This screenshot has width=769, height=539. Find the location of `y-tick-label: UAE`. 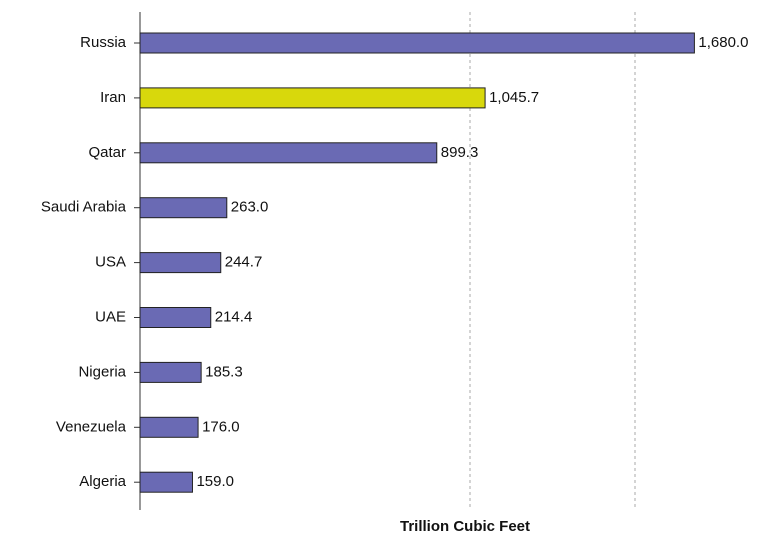

y-tick-label: UAE is located at coordinates (110, 316).